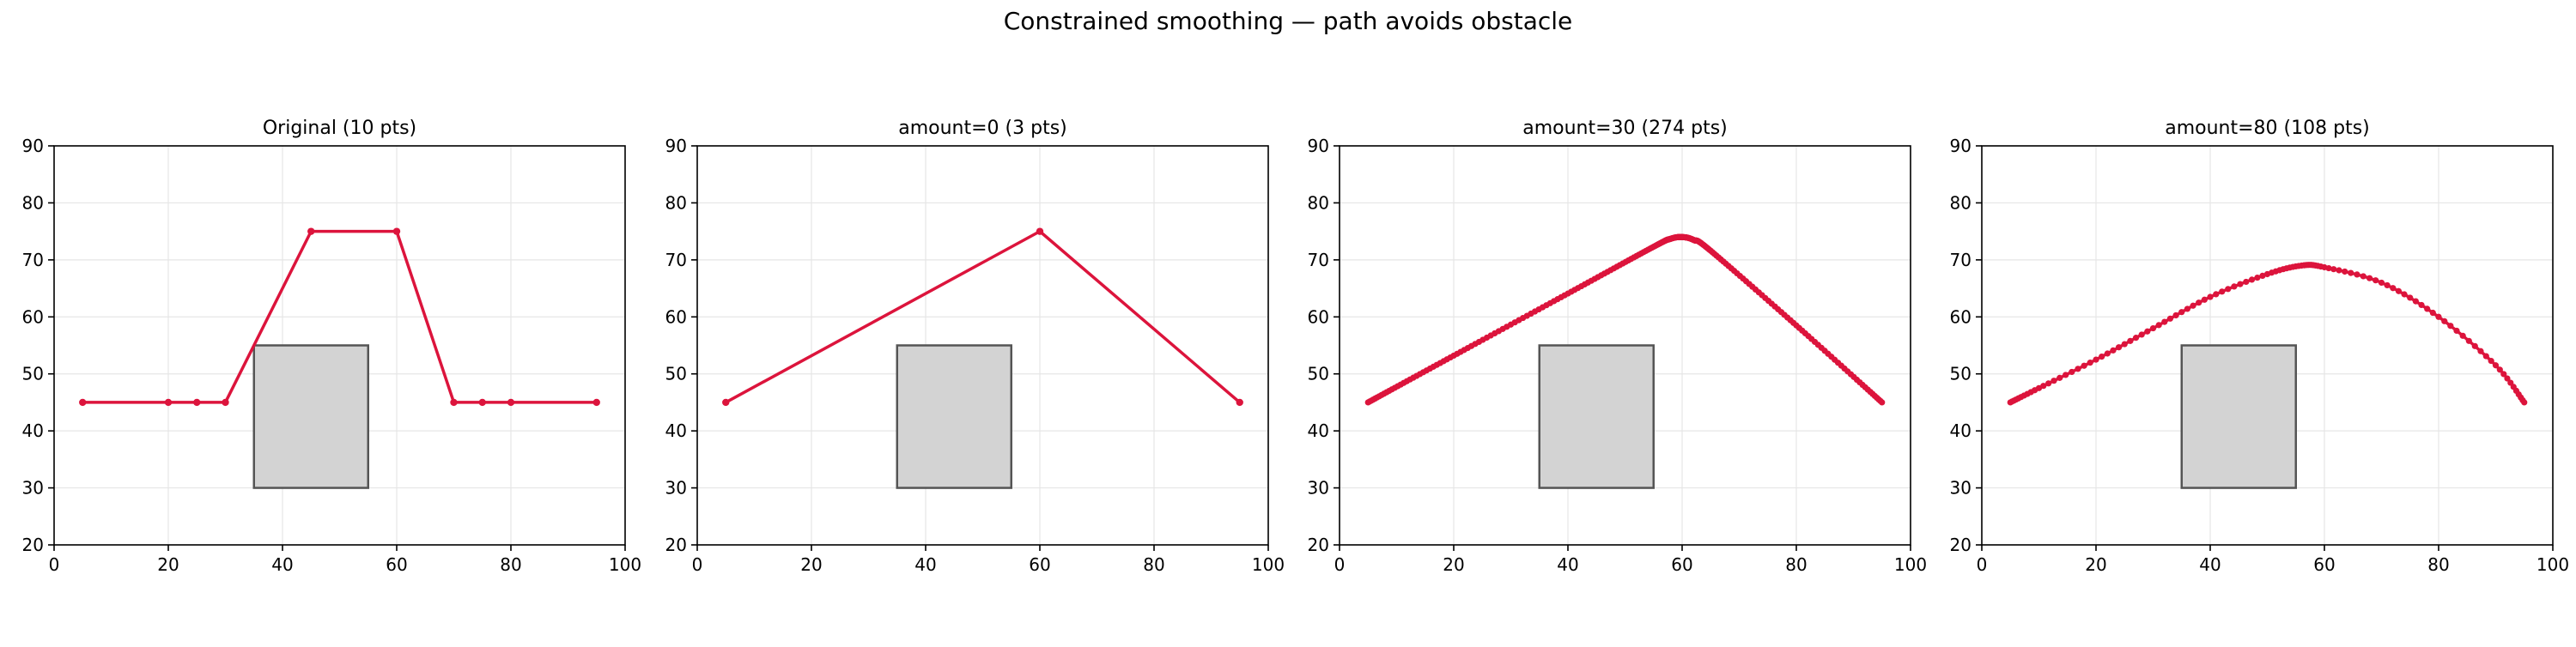 This screenshot has width=2576, height=647. What do you see at coordinates (1960, 488) in the screenshot?
I see `y-tick-label: 30` at bounding box center [1960, 488].